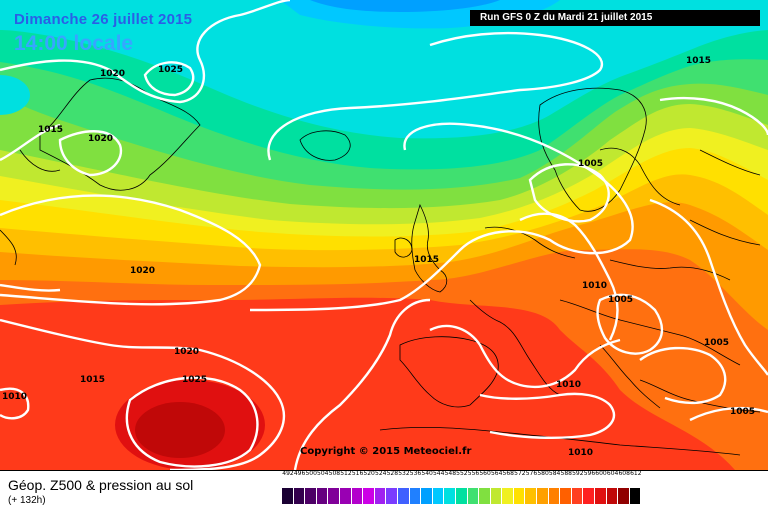  I want to click on scale-label: 536, so click(415, 473).